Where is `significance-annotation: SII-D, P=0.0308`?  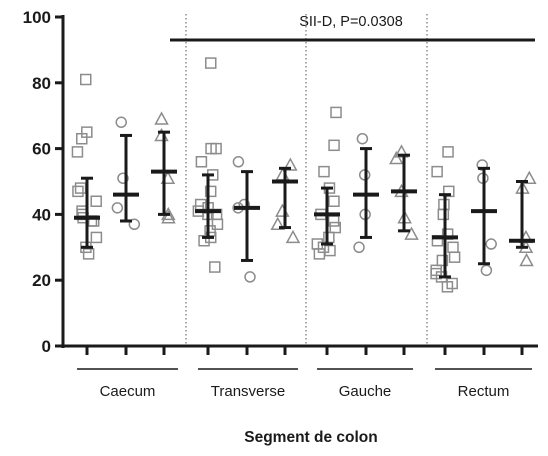
significance-annotation: SII-D, P=0.0308 is located at coordinates (352, 28).